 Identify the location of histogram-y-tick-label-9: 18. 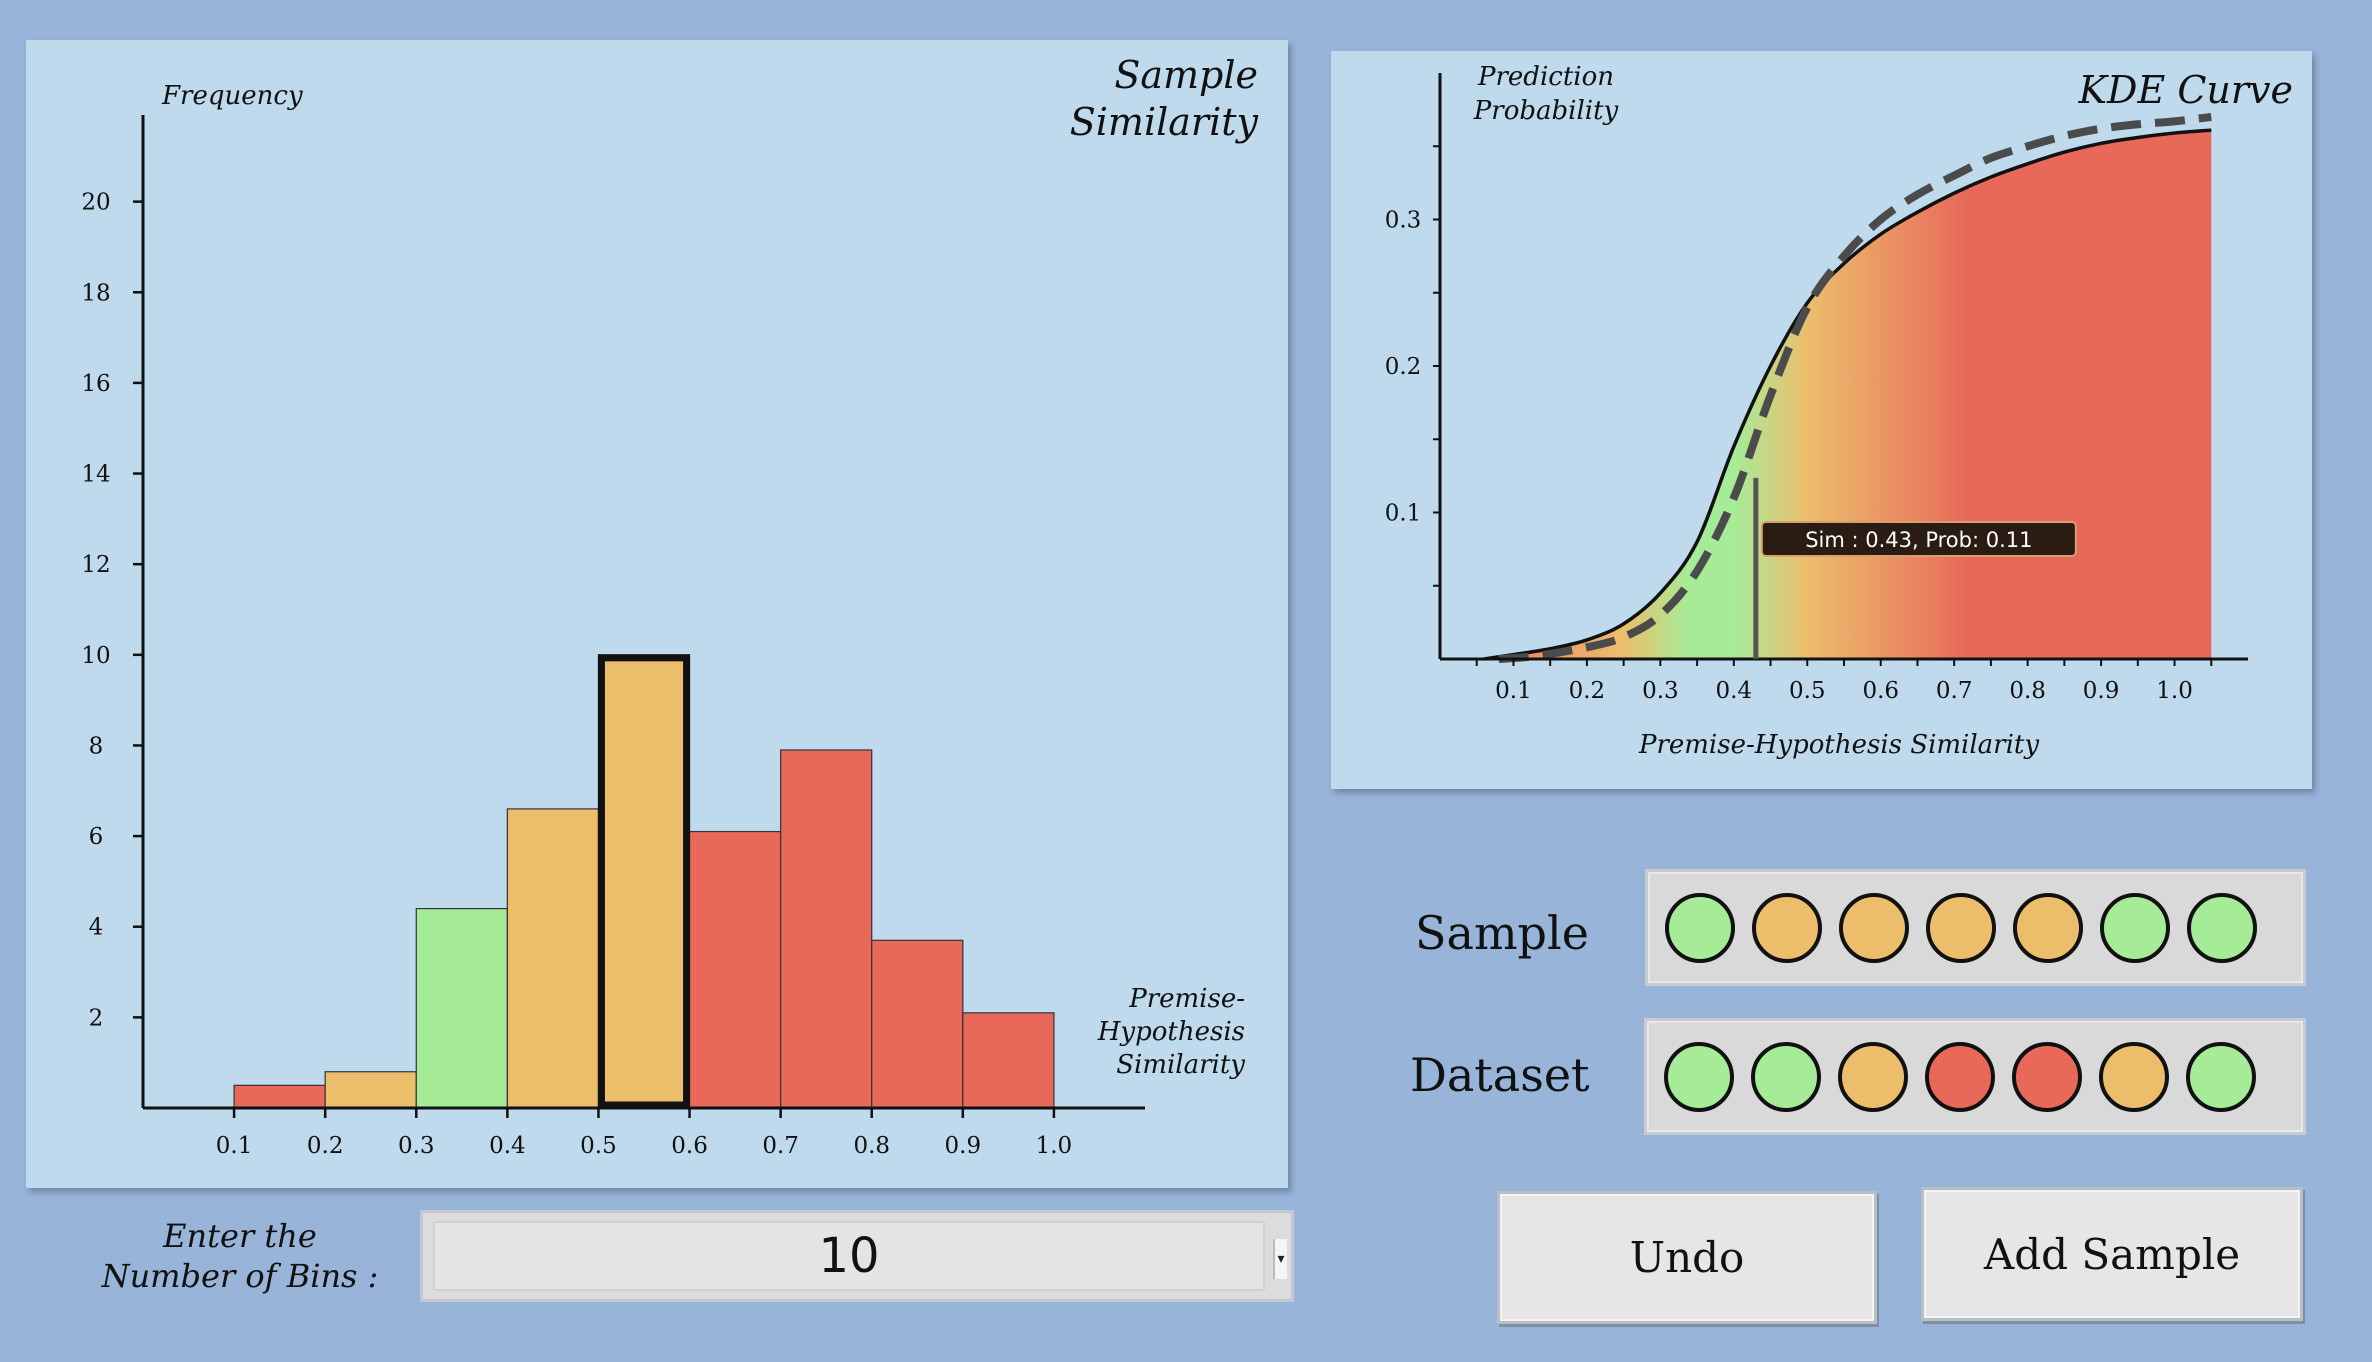
(95, 293).